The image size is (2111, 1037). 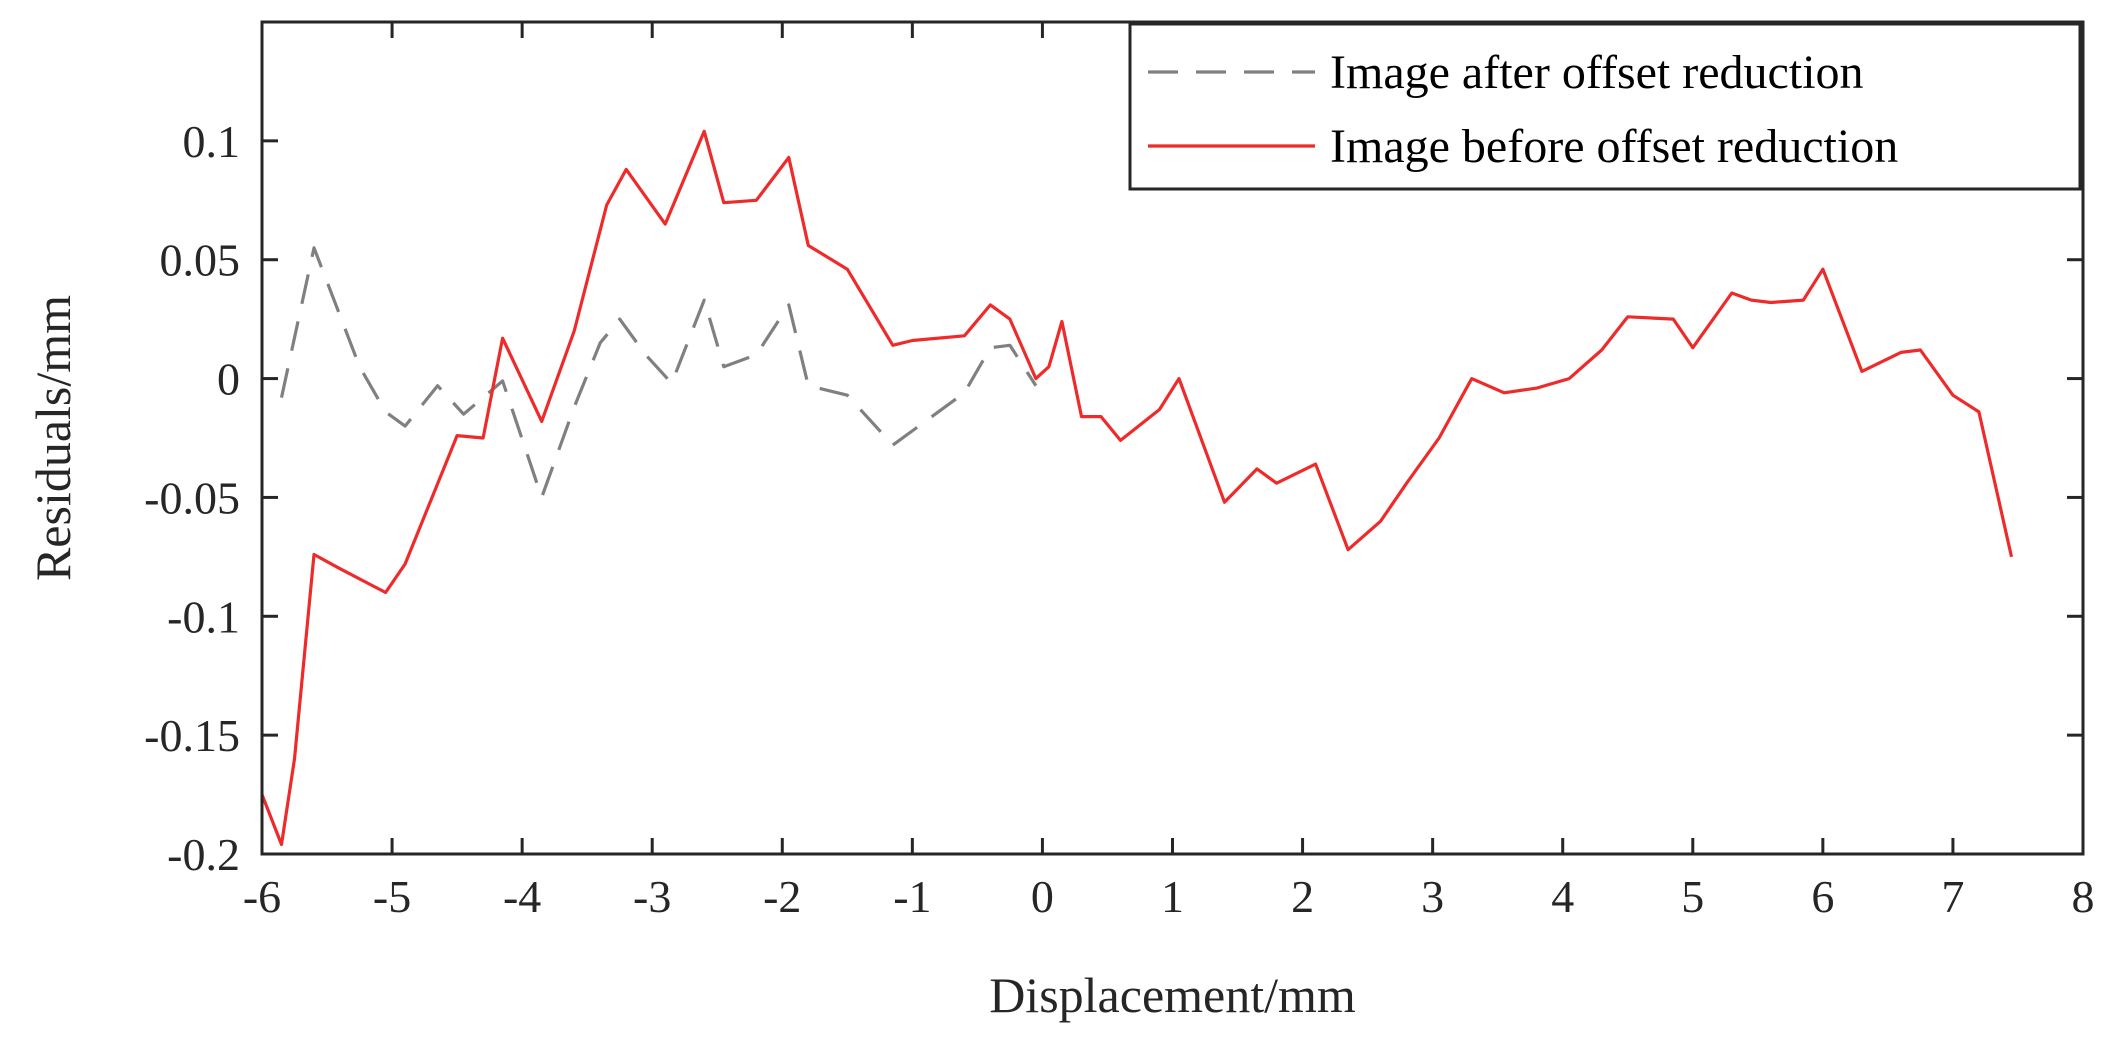 What do you see at coordinates (203, 616) in the screenshot?
I see `y-tick-label: -0.1` at bounding box center [203, 616].